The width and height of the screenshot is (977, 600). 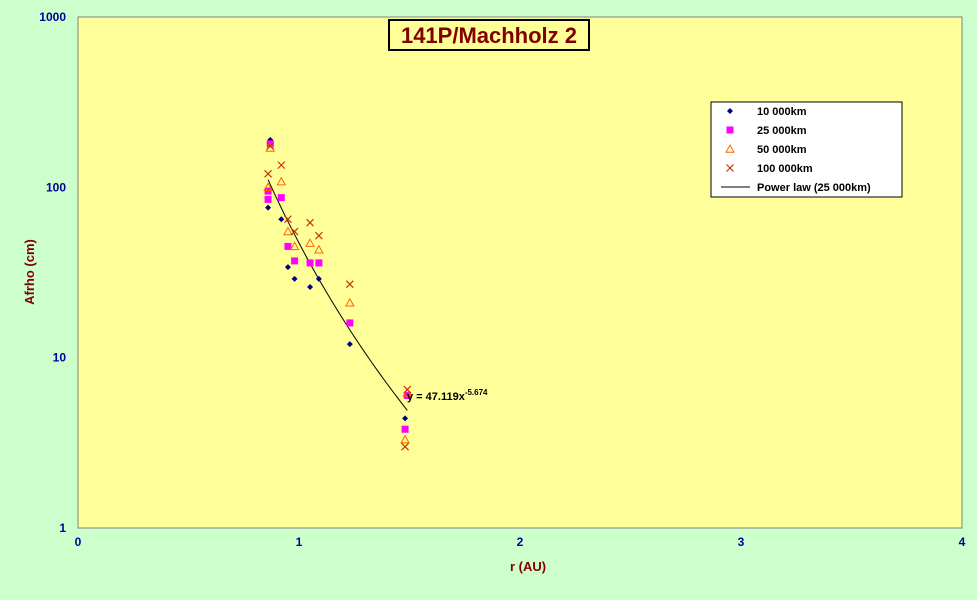 What do you see at coordinates (60, 358) in the screenshot?
I see `y-tick-label: 10` at bounding box center [60, 358].